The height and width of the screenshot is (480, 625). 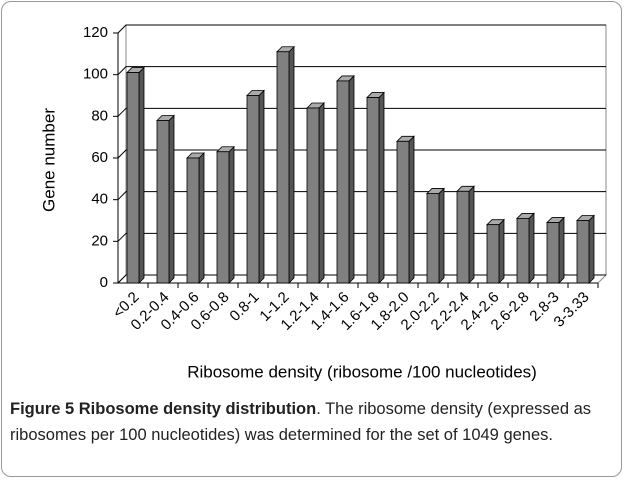 What do you see at coordinates (163, 409) in the screenshot?
I see `caption-label: Figure 5 Ribosome density distribution` at bounding box center [163, 409].